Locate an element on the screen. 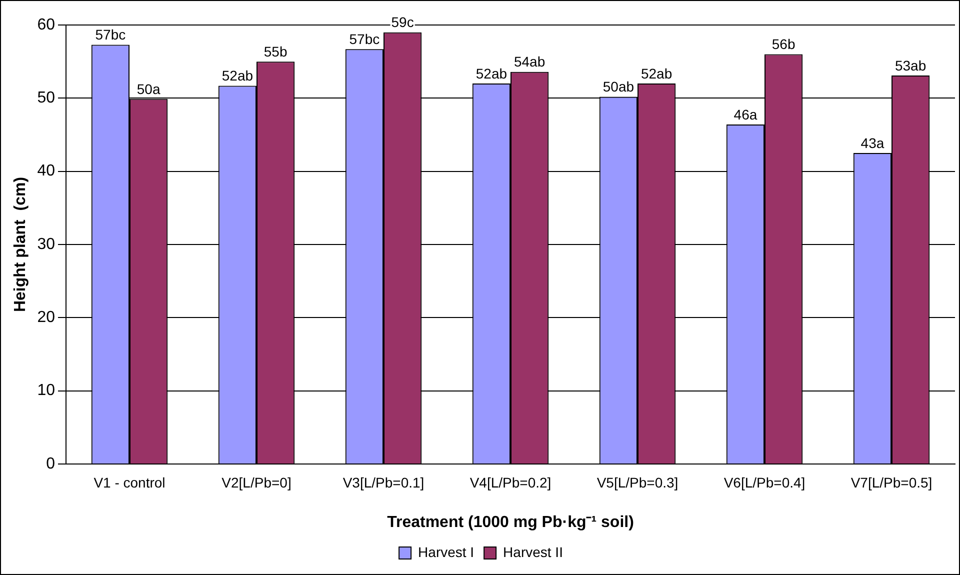 This screenshot has height=575, width=960. y-tick-label: 60 is located at coordinates (46, 25).